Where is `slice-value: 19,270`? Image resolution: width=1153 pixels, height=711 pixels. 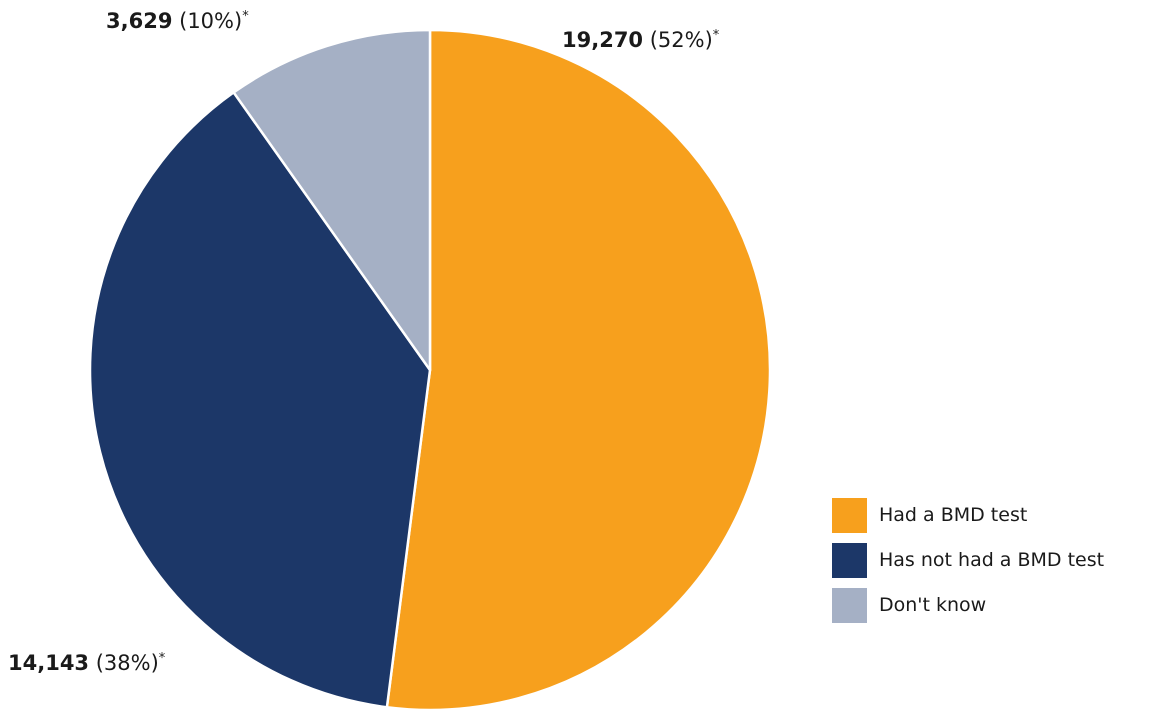
slice-value: 19,270 is located at coordinates (603, 40).